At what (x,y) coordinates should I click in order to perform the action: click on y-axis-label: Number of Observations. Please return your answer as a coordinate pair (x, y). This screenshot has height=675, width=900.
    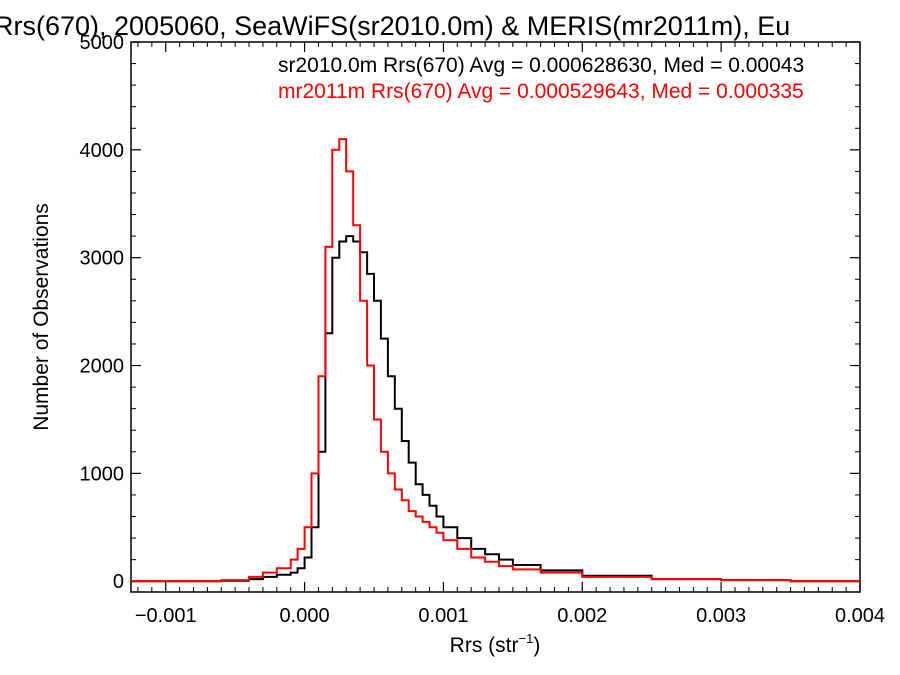
    Looking at the image, I should click on (41, 317).